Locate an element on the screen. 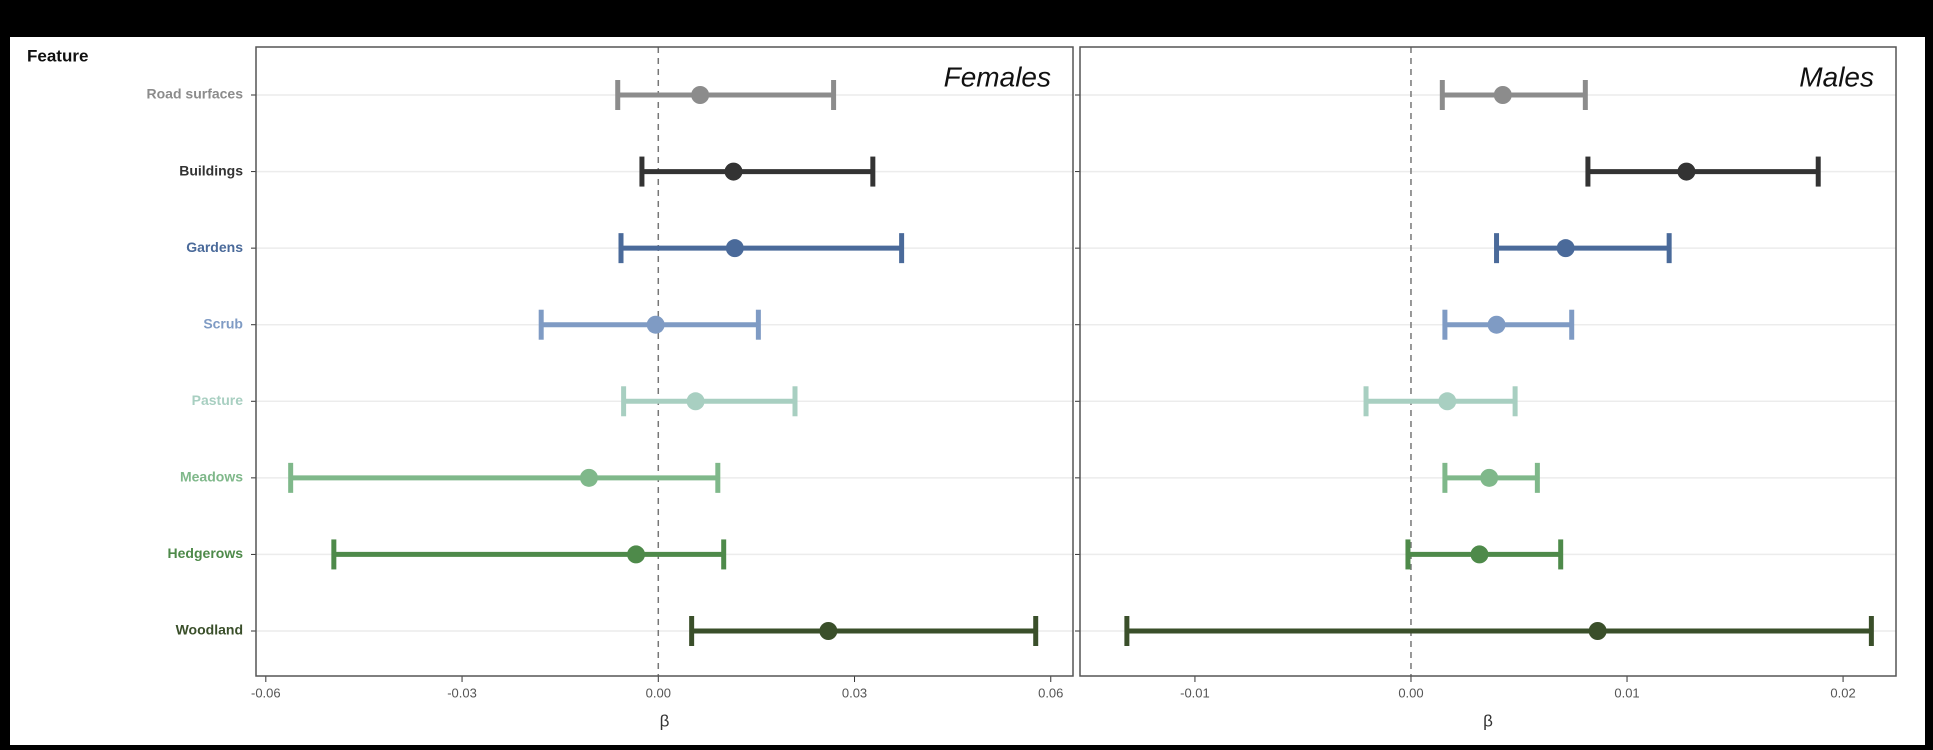  x-tick-label: -0.06 is located at coordinates (266, 692).